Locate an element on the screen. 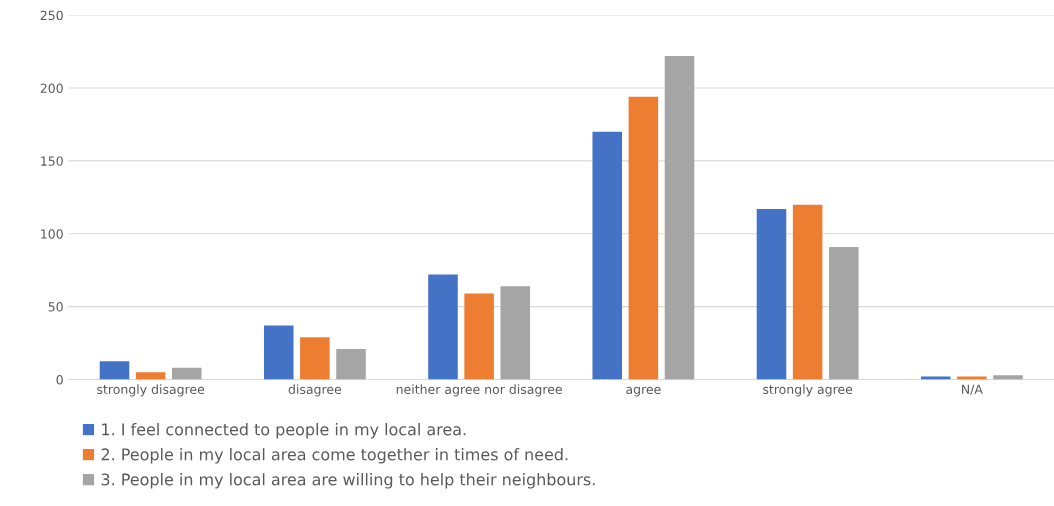  x-tick-label: N/A is located at coordinates (972, 390).